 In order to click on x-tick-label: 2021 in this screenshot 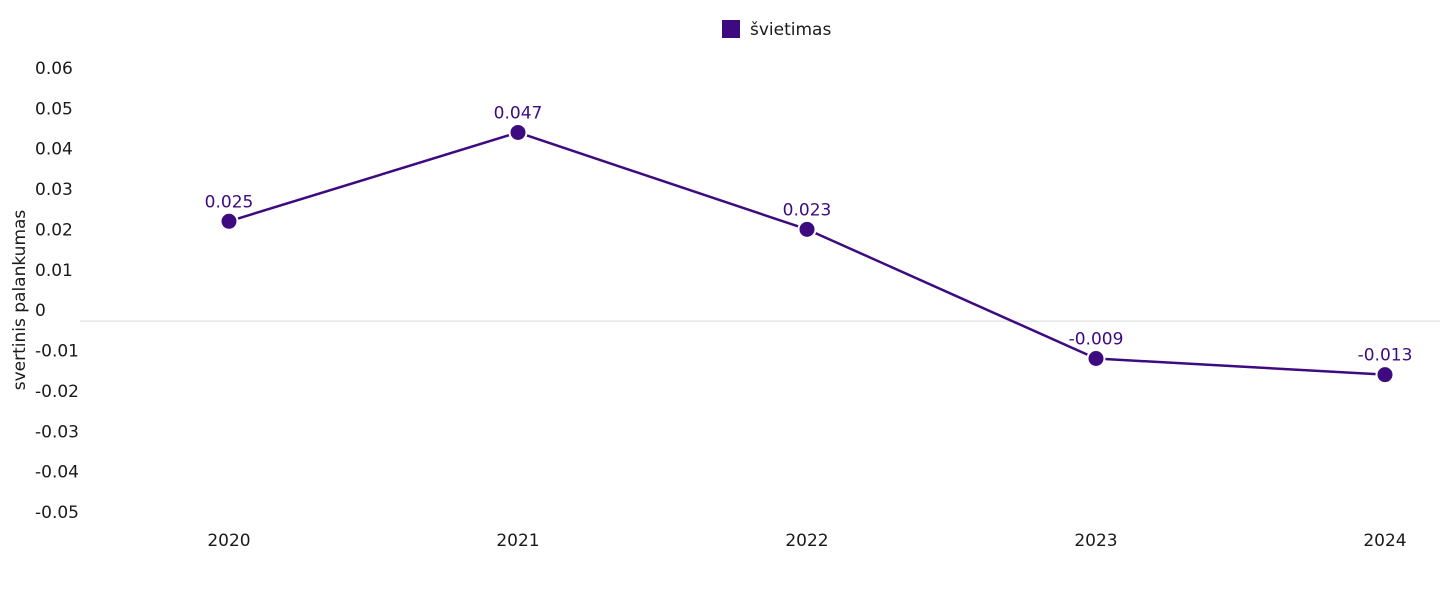, I will do `click(517, 541)`.